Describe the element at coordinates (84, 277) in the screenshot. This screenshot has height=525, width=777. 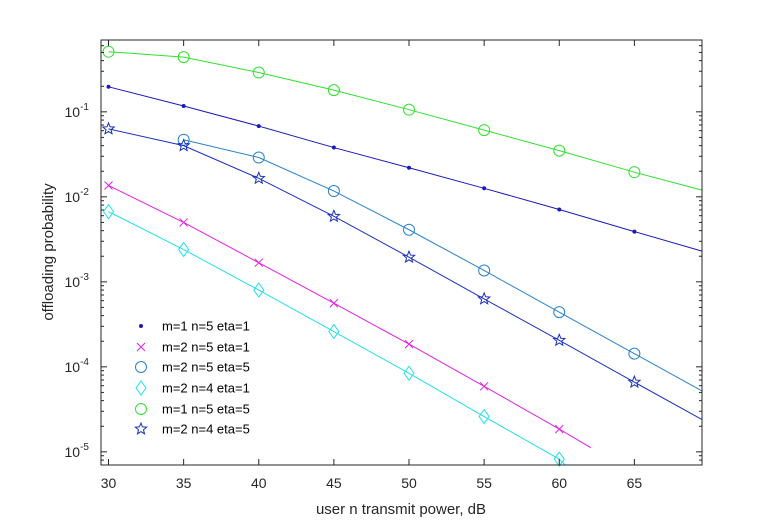
I see `y-tick-exponent: -3` at that location.